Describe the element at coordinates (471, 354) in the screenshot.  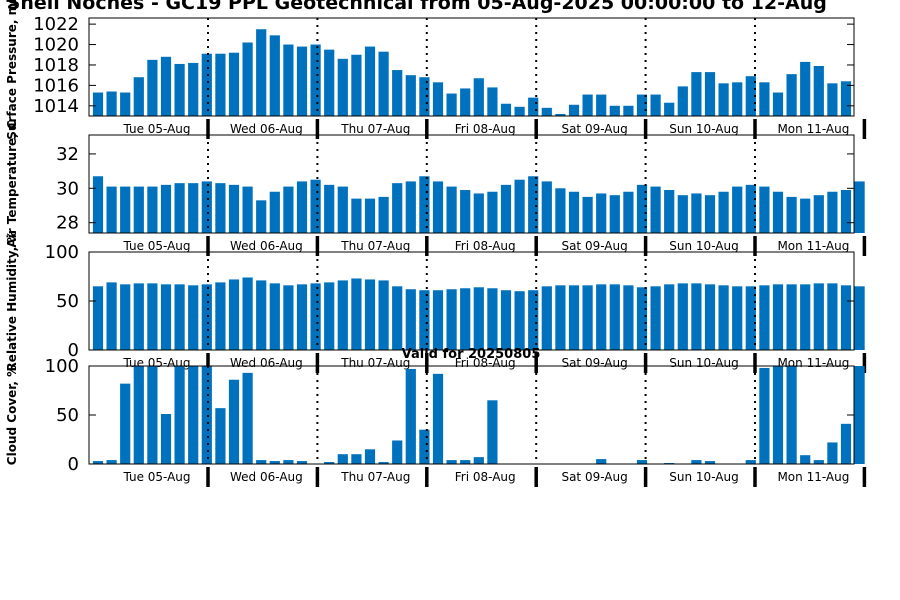
I see `chart-subtitle: Valid for 20250805` at that location.